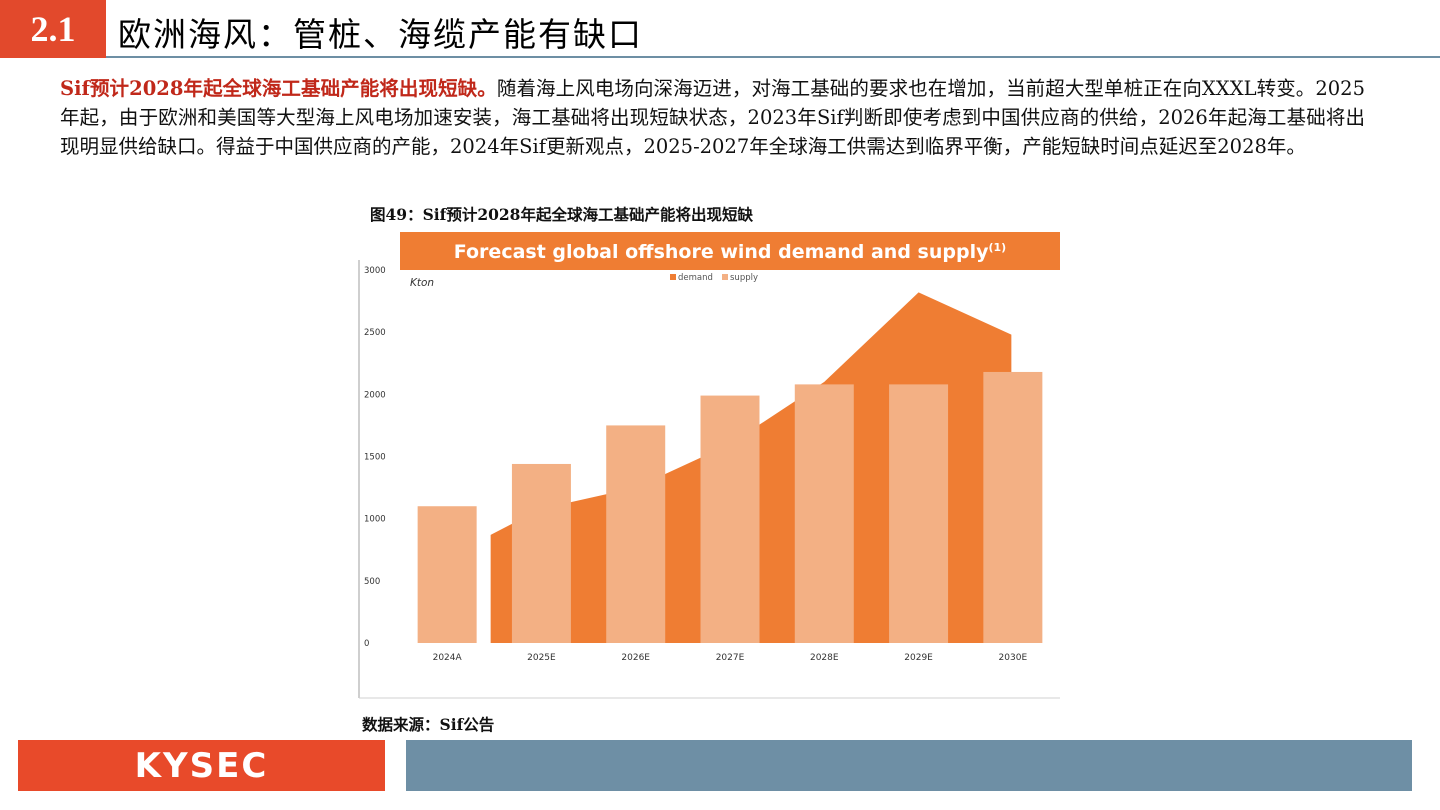  I want to click on kysec-logo-text: KYSEC, so click(201, 765).